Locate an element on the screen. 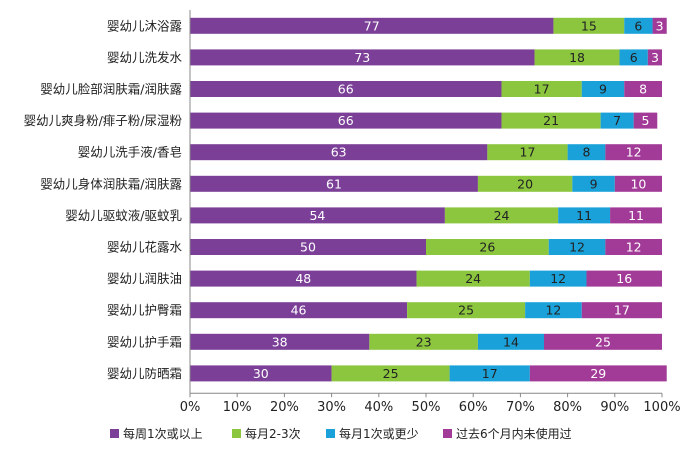 The height and width of the screenshot is (450, 698). bar-value-label: 77 is located at coordinates (372, 25).